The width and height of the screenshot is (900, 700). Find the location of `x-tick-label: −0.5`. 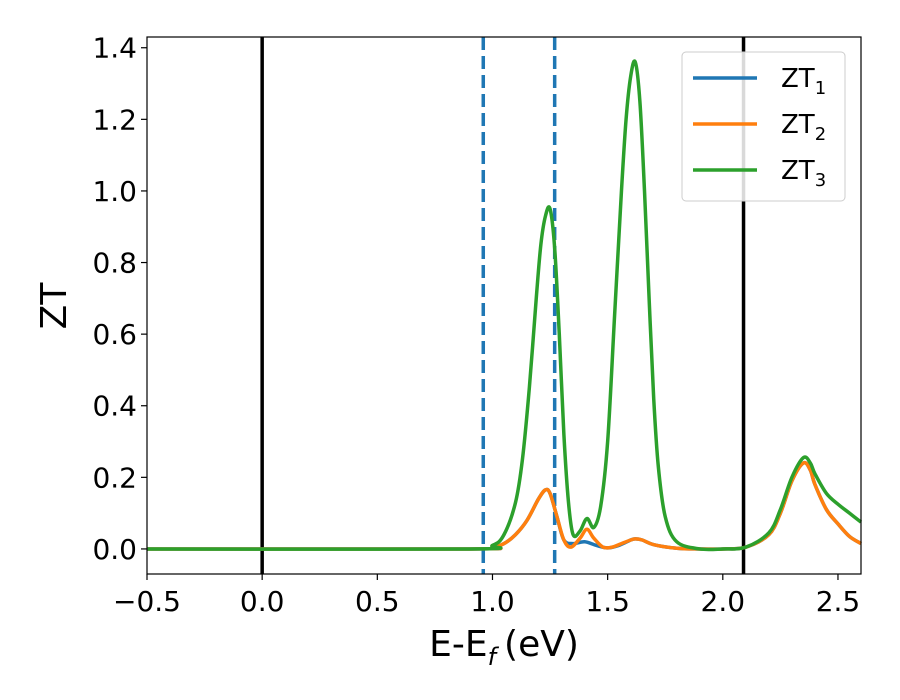

x-tick-label: −0.5 is located at coordinates (147, 601).